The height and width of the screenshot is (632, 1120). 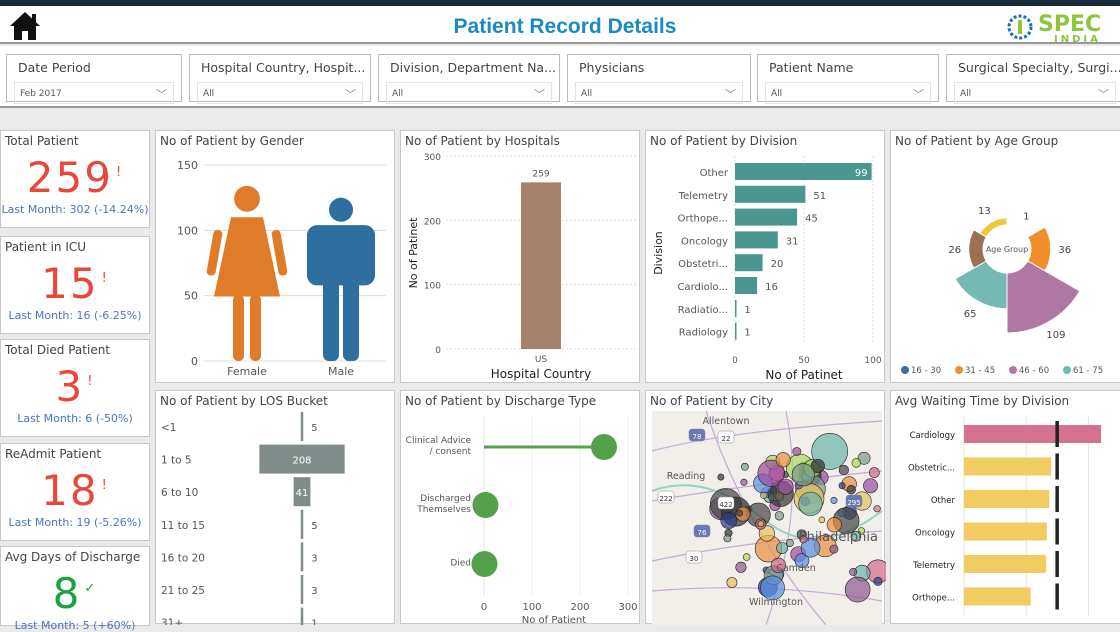 What do you see at coordinates (25, 26) in the screenshot?
I see `home-icon` at bounding box center [25, 26].